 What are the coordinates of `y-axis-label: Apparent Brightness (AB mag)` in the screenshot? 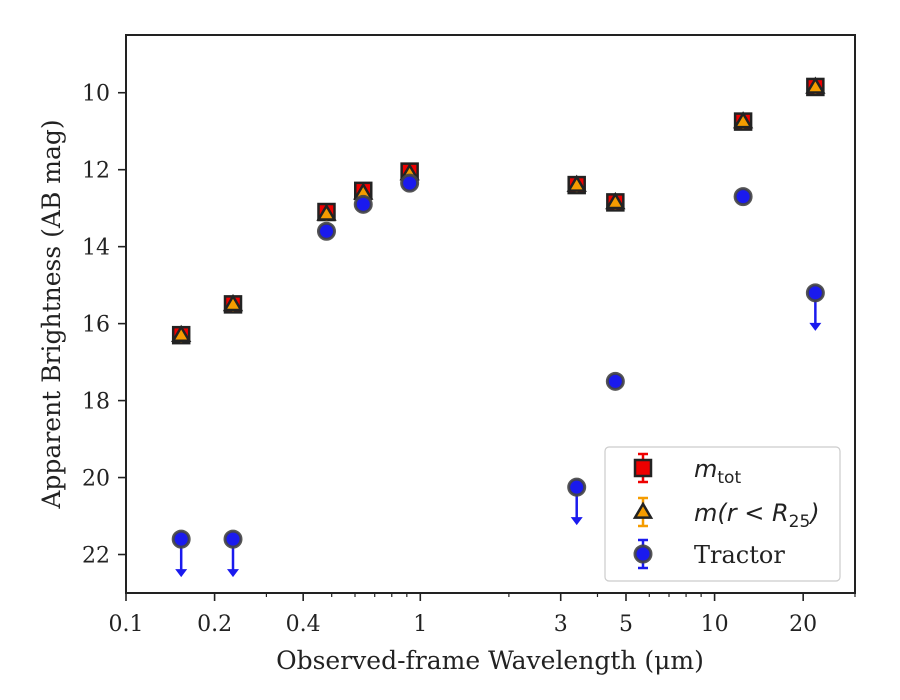 It's located at (51, 314).